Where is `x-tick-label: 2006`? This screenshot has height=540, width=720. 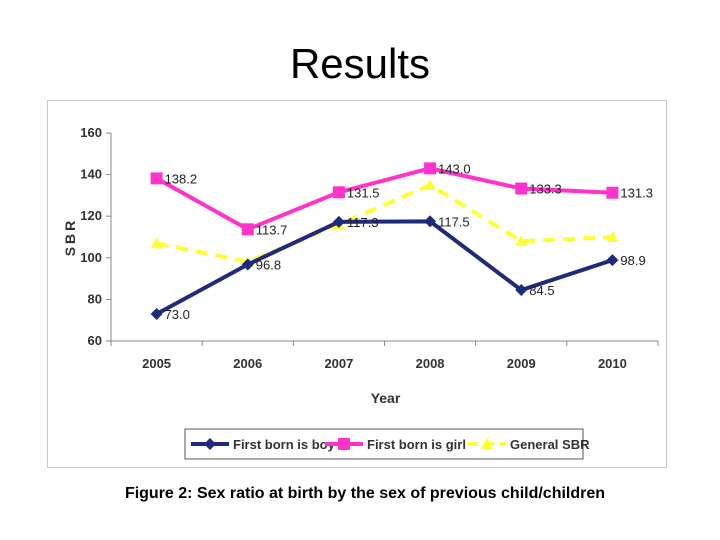
x-tick-label: 2006 is located at coordinates (247, 363).